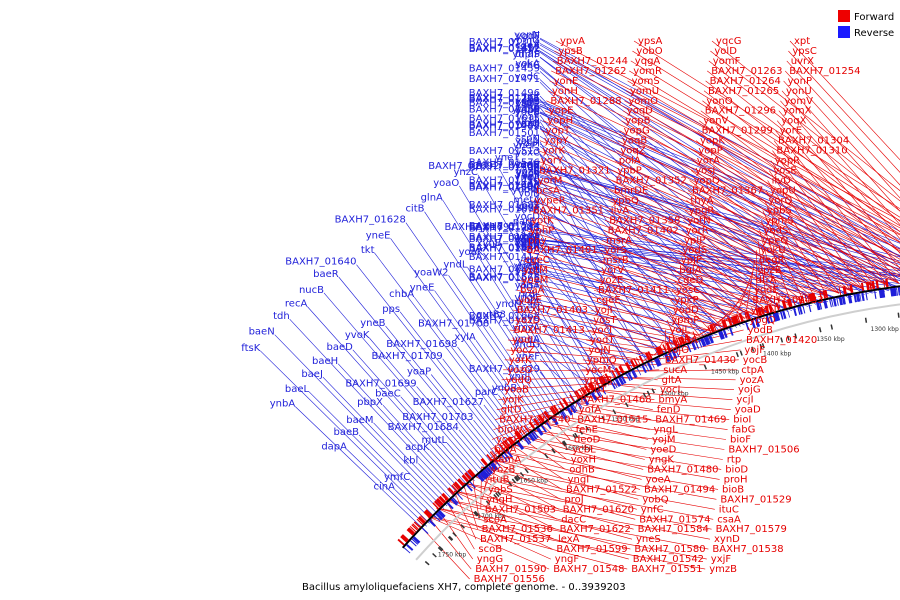 This screenshot has width=900, height=600. What do you see at coordinates (721, 559) in the screenshot?
I see `forward-feature-label: yxjF` at bounding box center [721, 559].